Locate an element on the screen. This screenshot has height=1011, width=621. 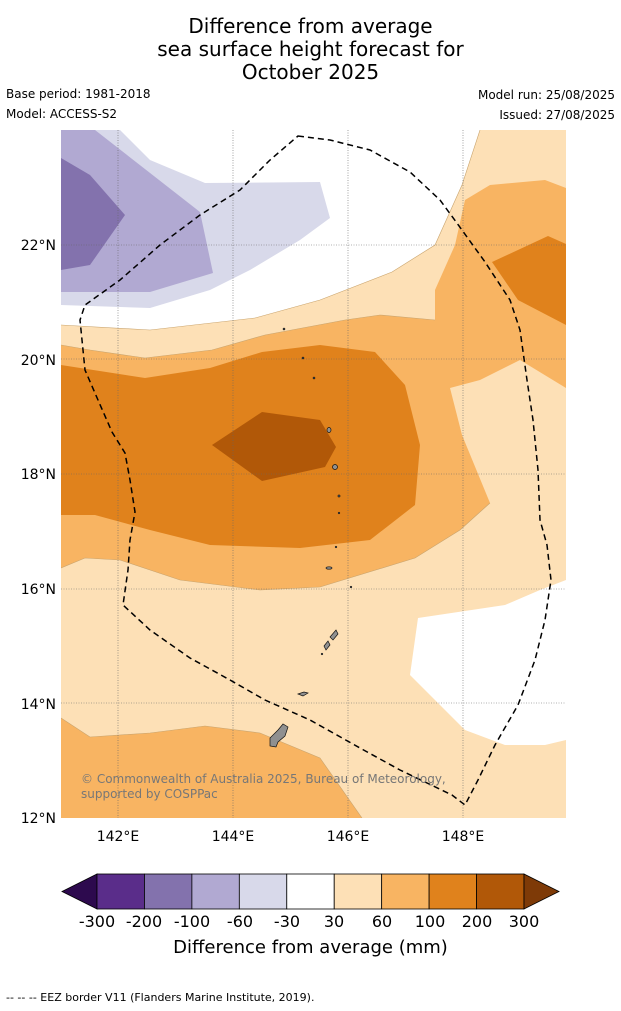
colorbar-tick: -30 is located at coordinates (287, 921).